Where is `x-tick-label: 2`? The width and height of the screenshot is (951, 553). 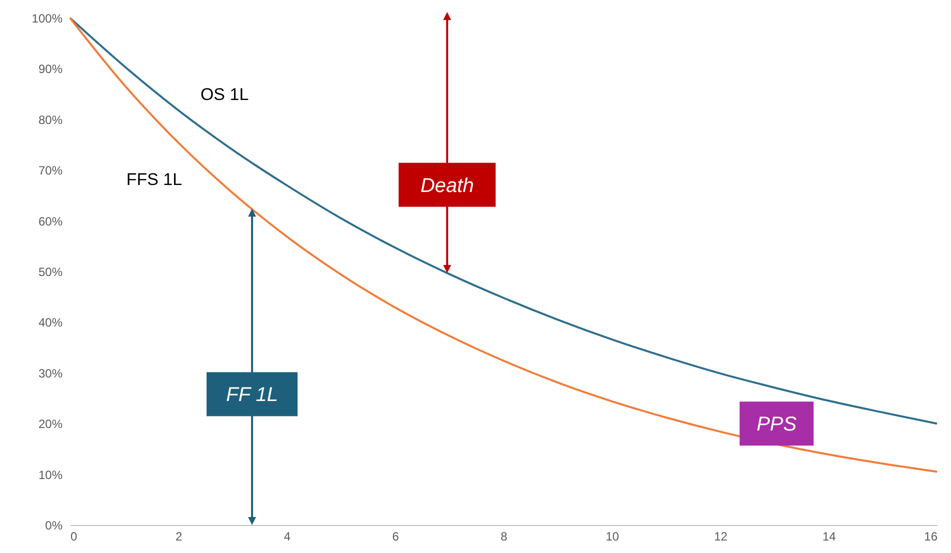 x-tick-label: 2 is located at coordinates (179, 537).